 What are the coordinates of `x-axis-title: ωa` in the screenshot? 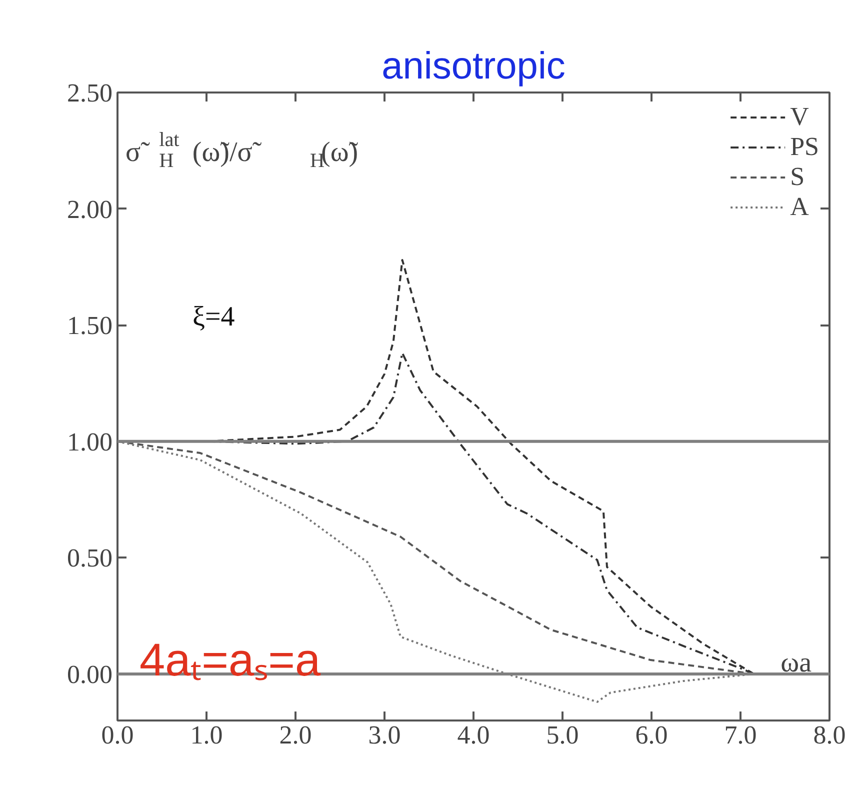 It's located at (796, 663).